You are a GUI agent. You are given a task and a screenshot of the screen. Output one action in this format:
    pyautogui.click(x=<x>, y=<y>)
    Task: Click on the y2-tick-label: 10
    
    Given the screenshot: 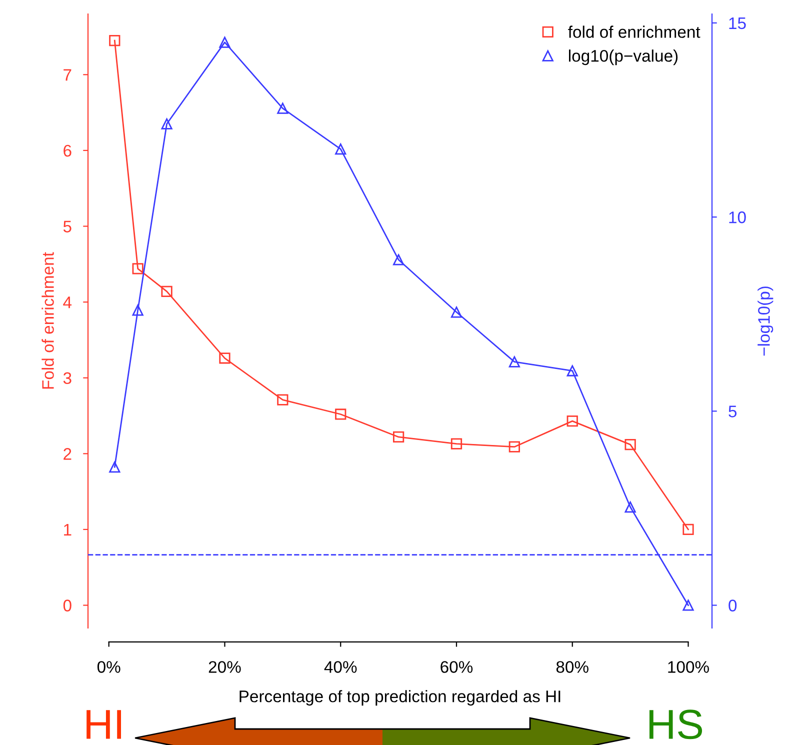 What is the action you would take?
    pyautogui.click(x=737, y=217)
    